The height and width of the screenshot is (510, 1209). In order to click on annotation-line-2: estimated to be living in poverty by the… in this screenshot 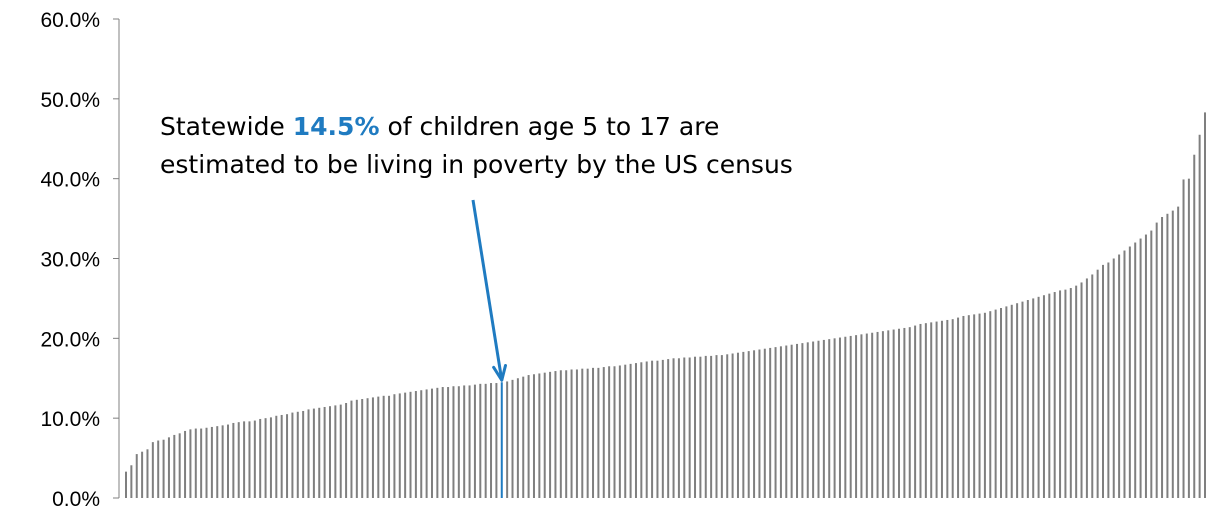, I will do `click(476, 164)`.